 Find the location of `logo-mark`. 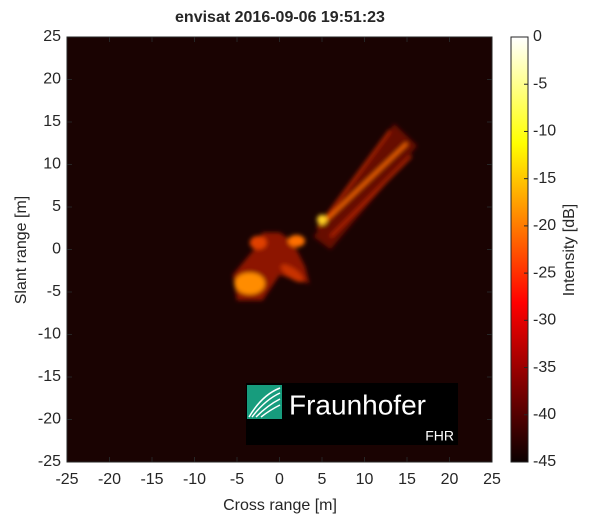

logo-mark is located at coordinates (264, 402).